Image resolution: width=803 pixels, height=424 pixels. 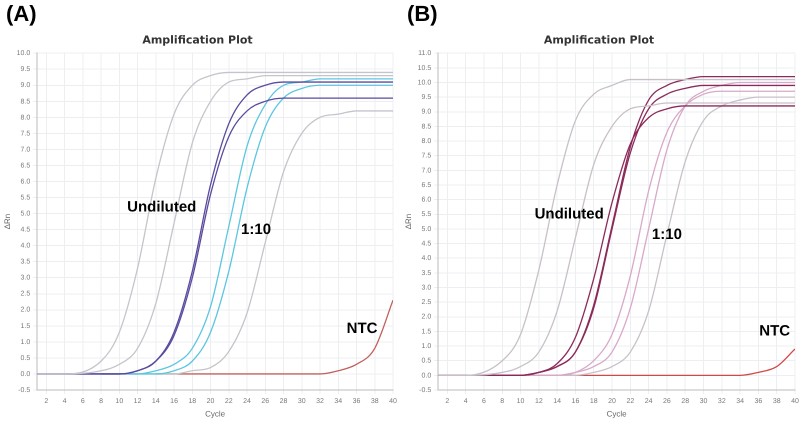 What do you see at coordinates (21, 13) in the screenshot?
I see `text: (A)` at bounding box center [21, 13].